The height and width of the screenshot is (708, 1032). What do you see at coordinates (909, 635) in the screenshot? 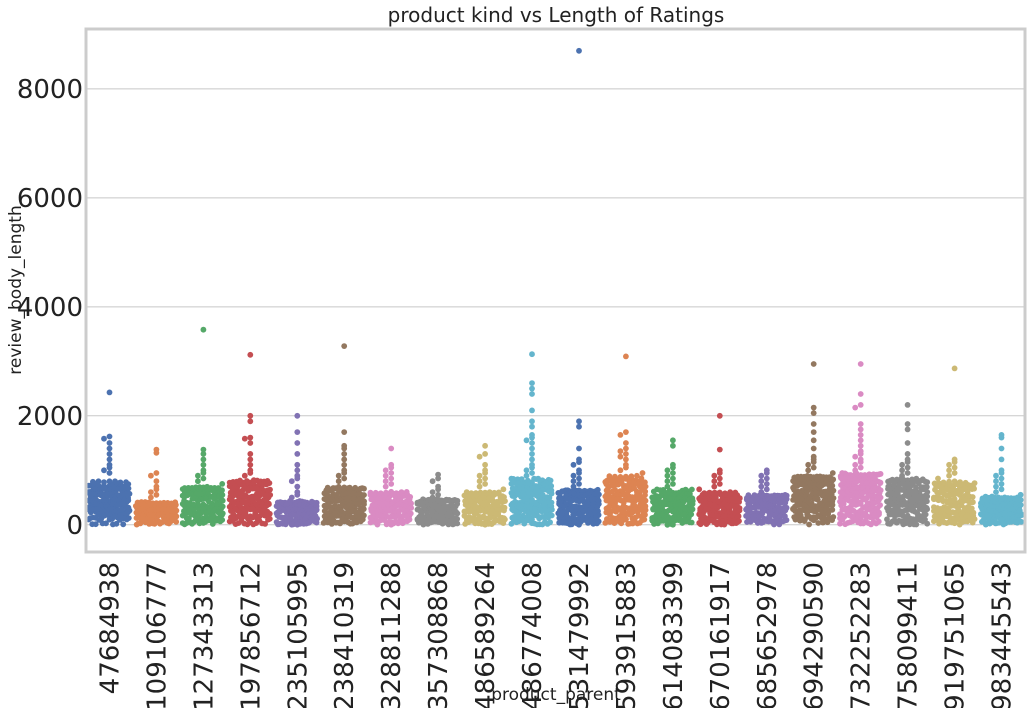
I see `x-tick-label: 758099411` at bounding box center [909, 635].